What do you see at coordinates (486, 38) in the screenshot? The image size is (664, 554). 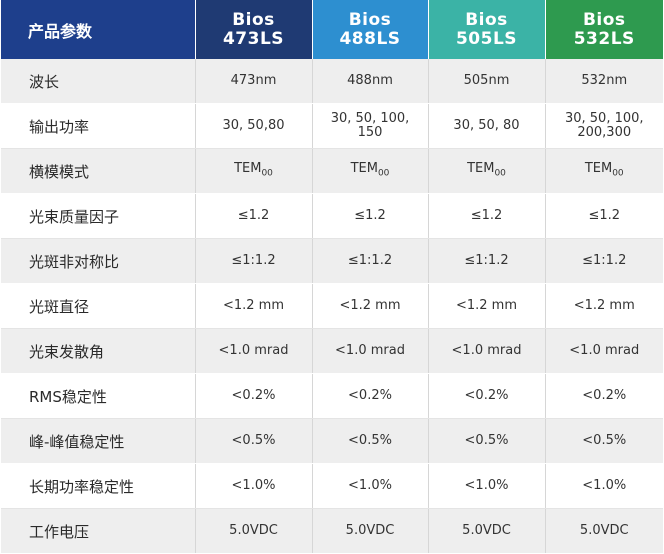 I see `product-model: 505LS` at bounding box center [486, 38].